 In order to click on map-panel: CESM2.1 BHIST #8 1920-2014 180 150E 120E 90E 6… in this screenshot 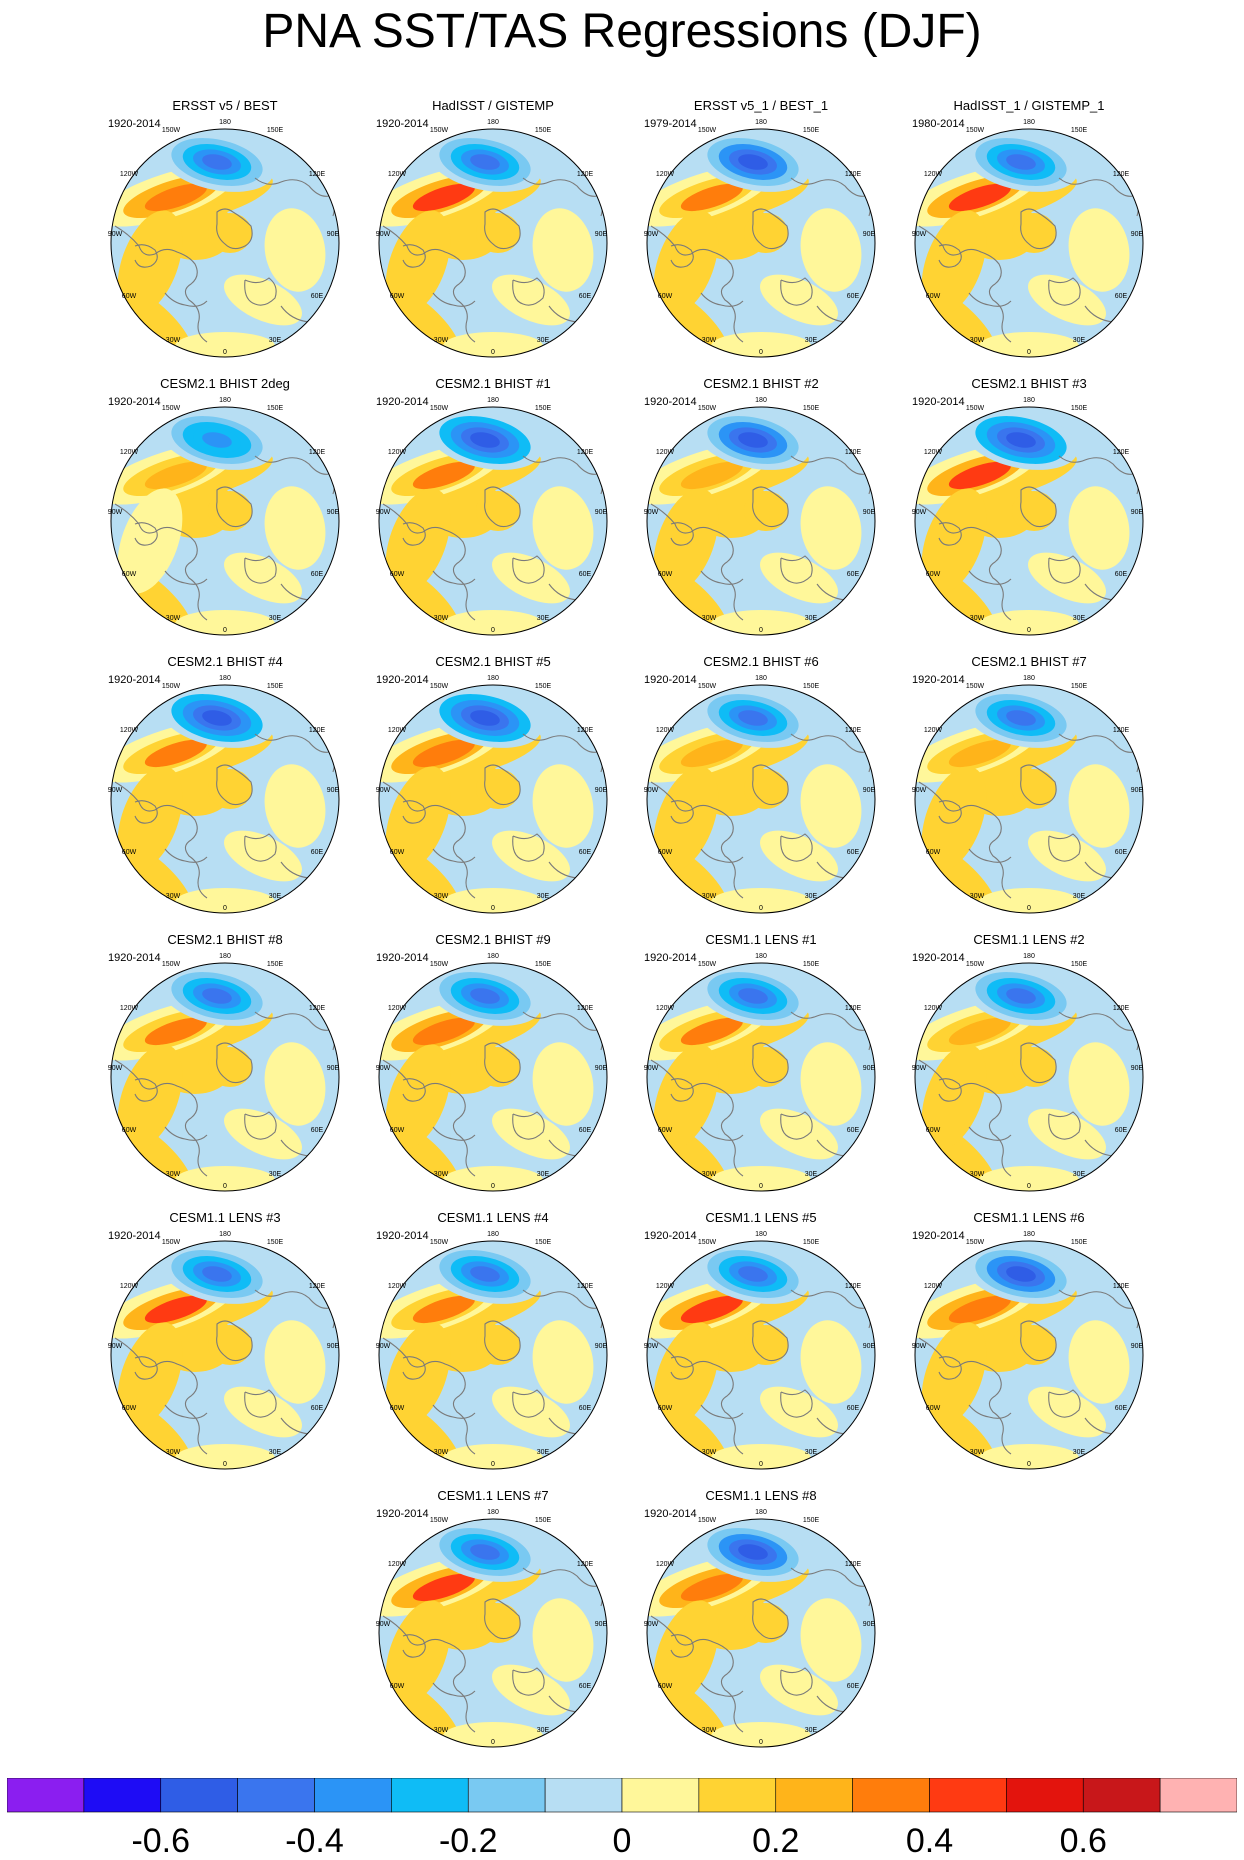, I will do `click(225, 1063)`.